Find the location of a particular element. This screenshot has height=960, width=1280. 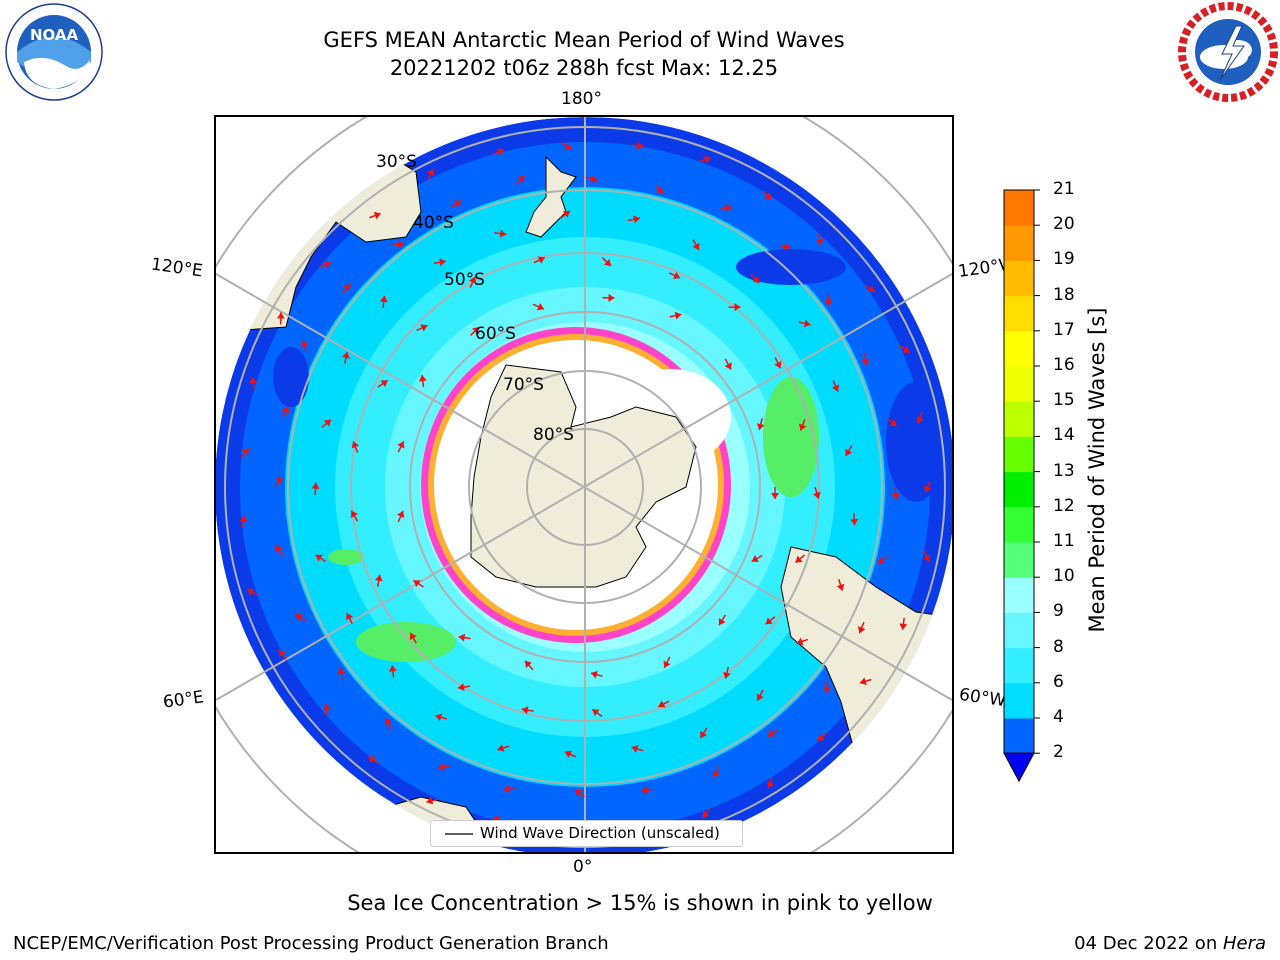

colorbar is located at coordinates (1021, 486).